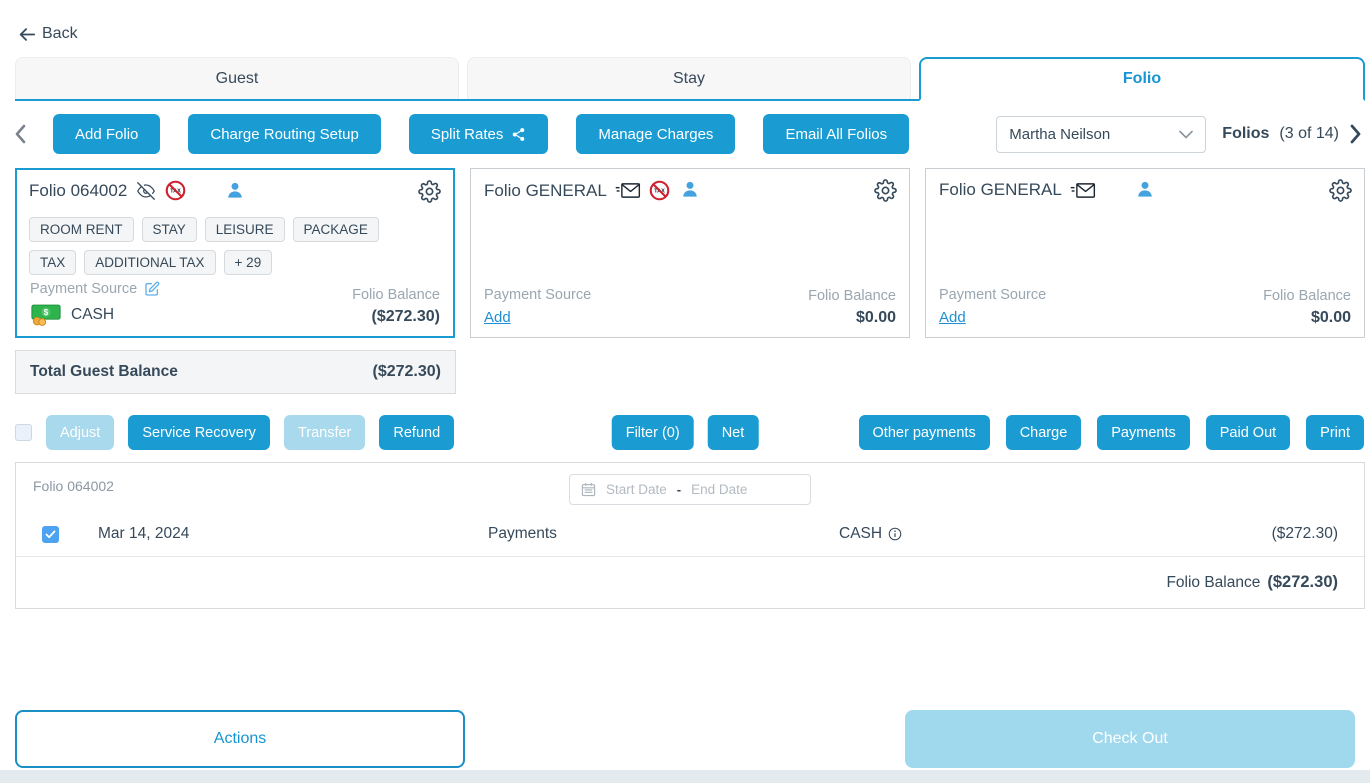  What do you see at coordinates (23, 134) in the screenshot?
I see `folio-prev-chevron-icon` at bounding box center [23, 134].